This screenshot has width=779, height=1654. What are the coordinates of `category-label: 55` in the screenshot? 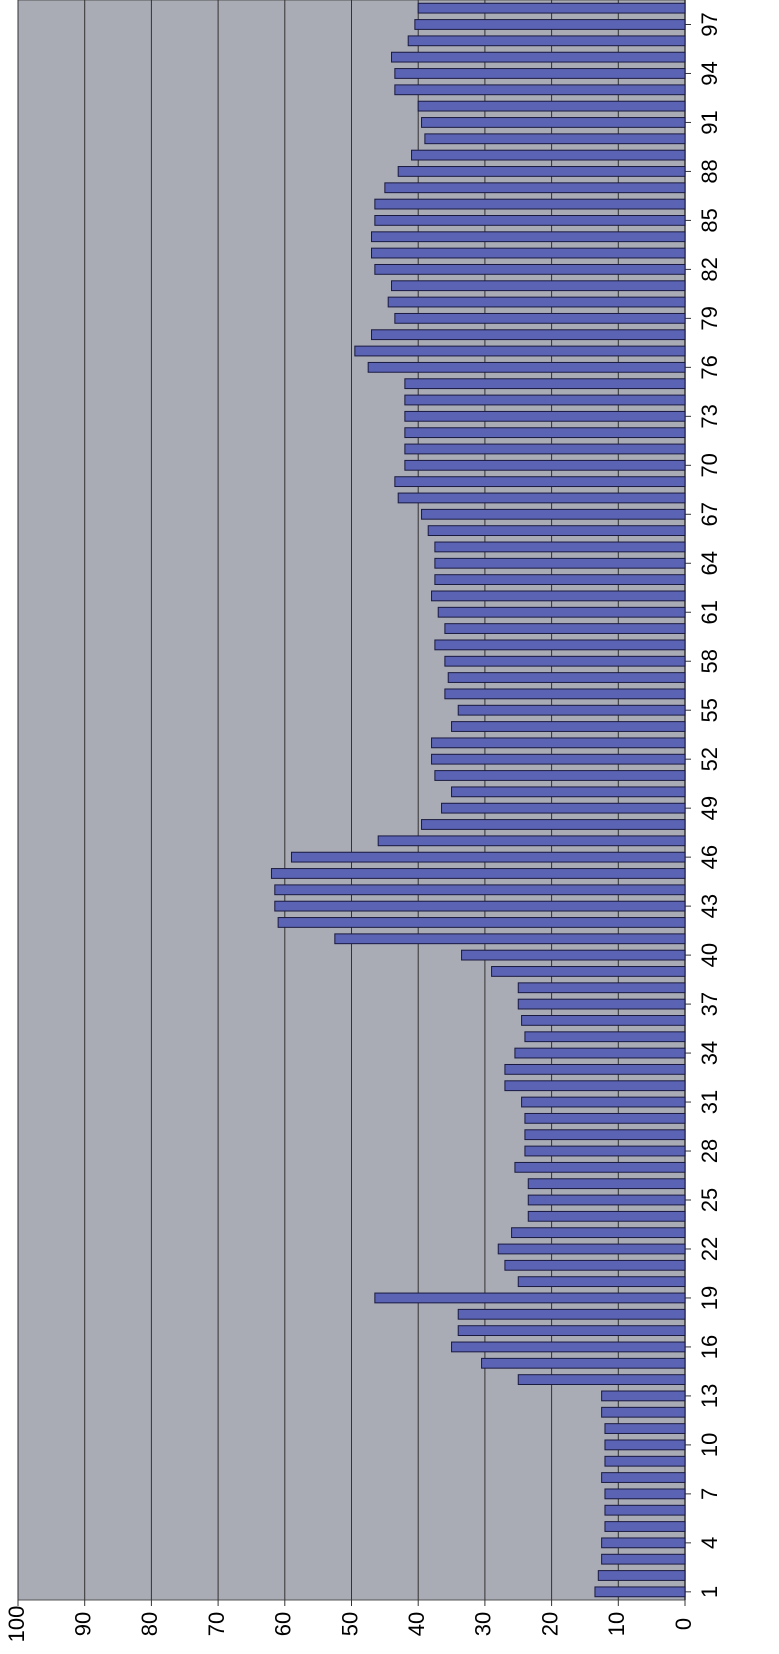 It's located at (709, 710).